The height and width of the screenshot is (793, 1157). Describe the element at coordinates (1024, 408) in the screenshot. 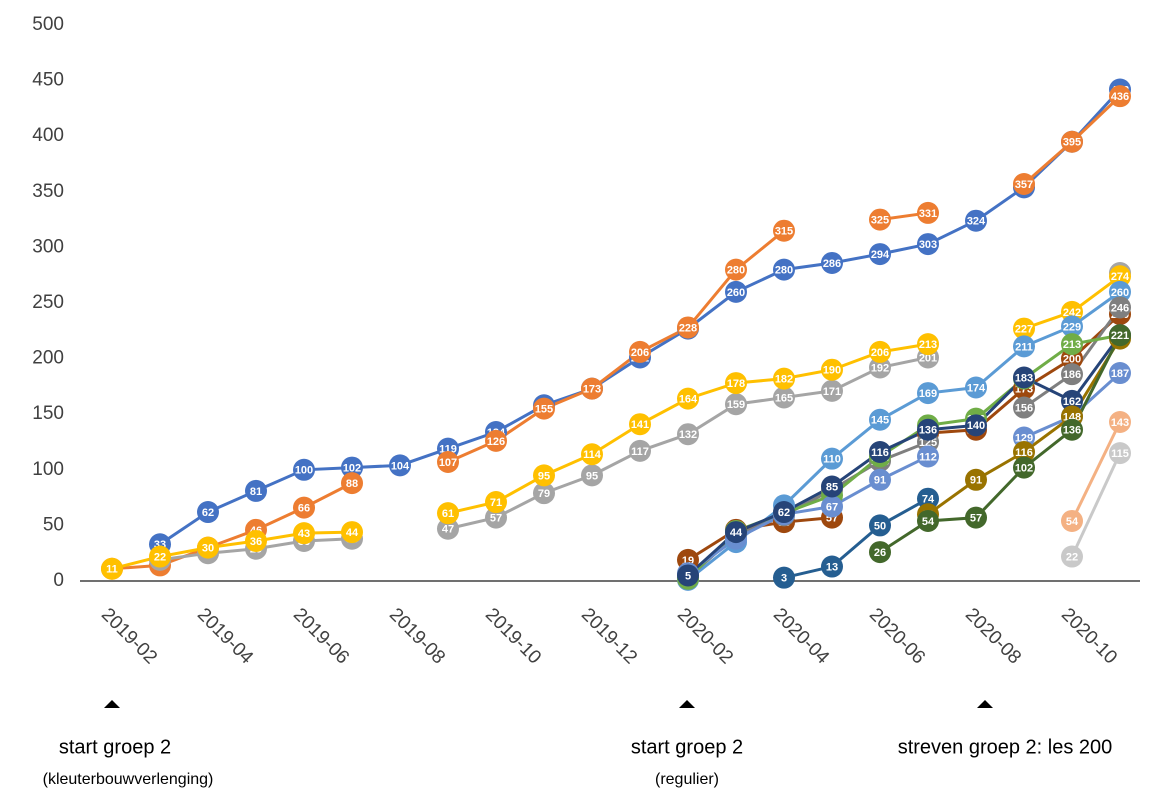

I see `data-label: 156` at that location.